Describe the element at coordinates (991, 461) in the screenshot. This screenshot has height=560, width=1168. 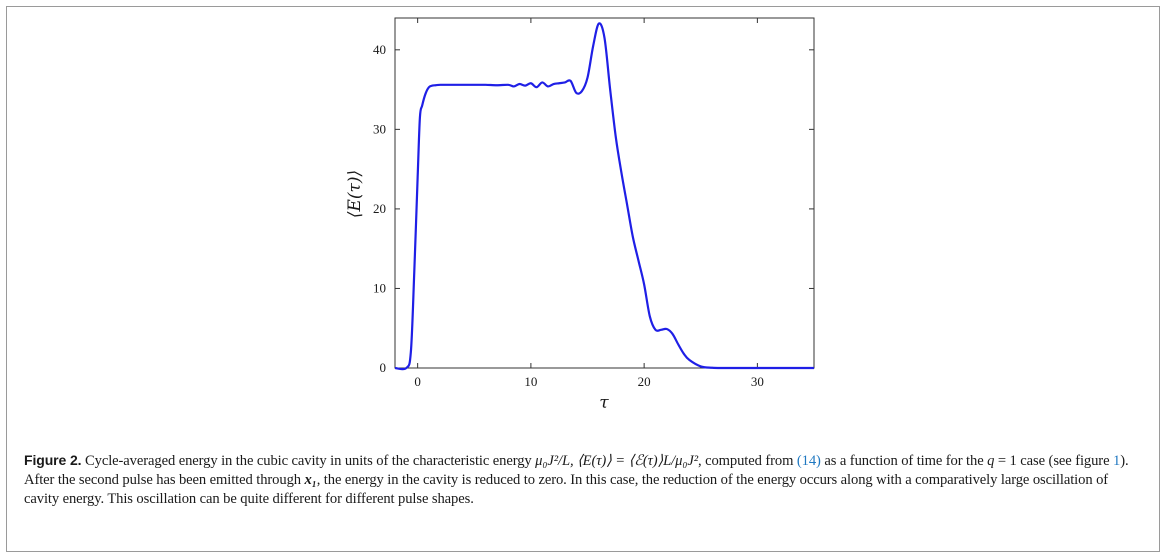
I see `caption-math-2: q` at that location.